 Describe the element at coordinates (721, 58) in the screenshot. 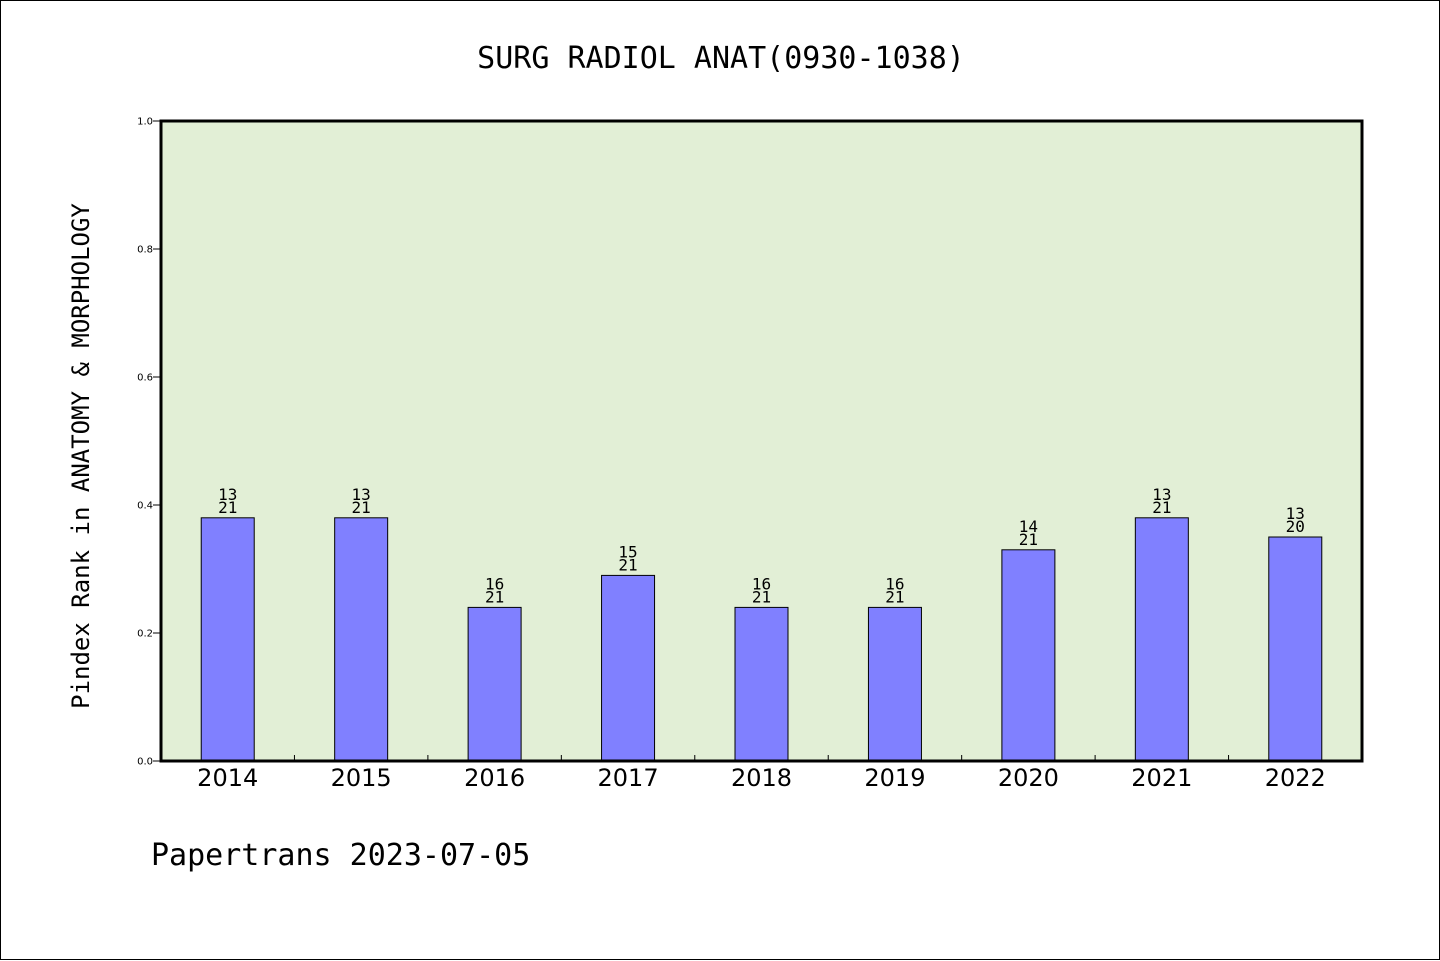

I see `chart-title: SURG RADIOL ANAT(0930-1038)` at that location.